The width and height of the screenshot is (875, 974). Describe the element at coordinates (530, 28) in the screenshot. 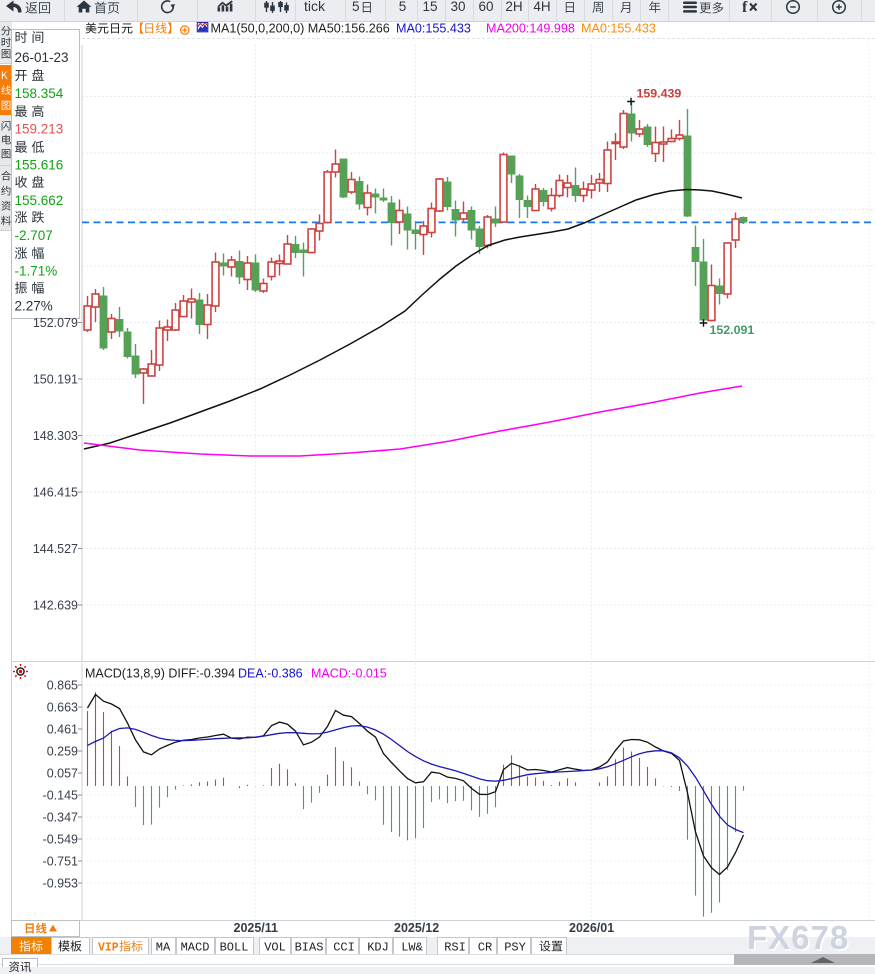

I see `svg-text: MA200:149.998` at that location.